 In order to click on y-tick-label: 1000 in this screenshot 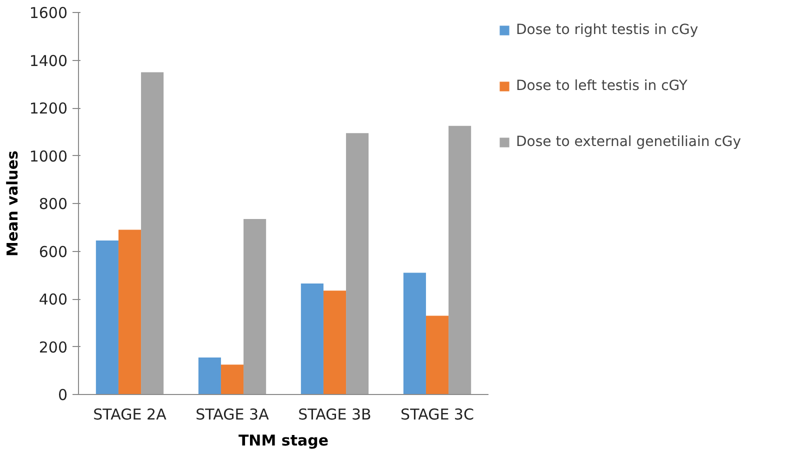, I will do `click(48, 156)`.